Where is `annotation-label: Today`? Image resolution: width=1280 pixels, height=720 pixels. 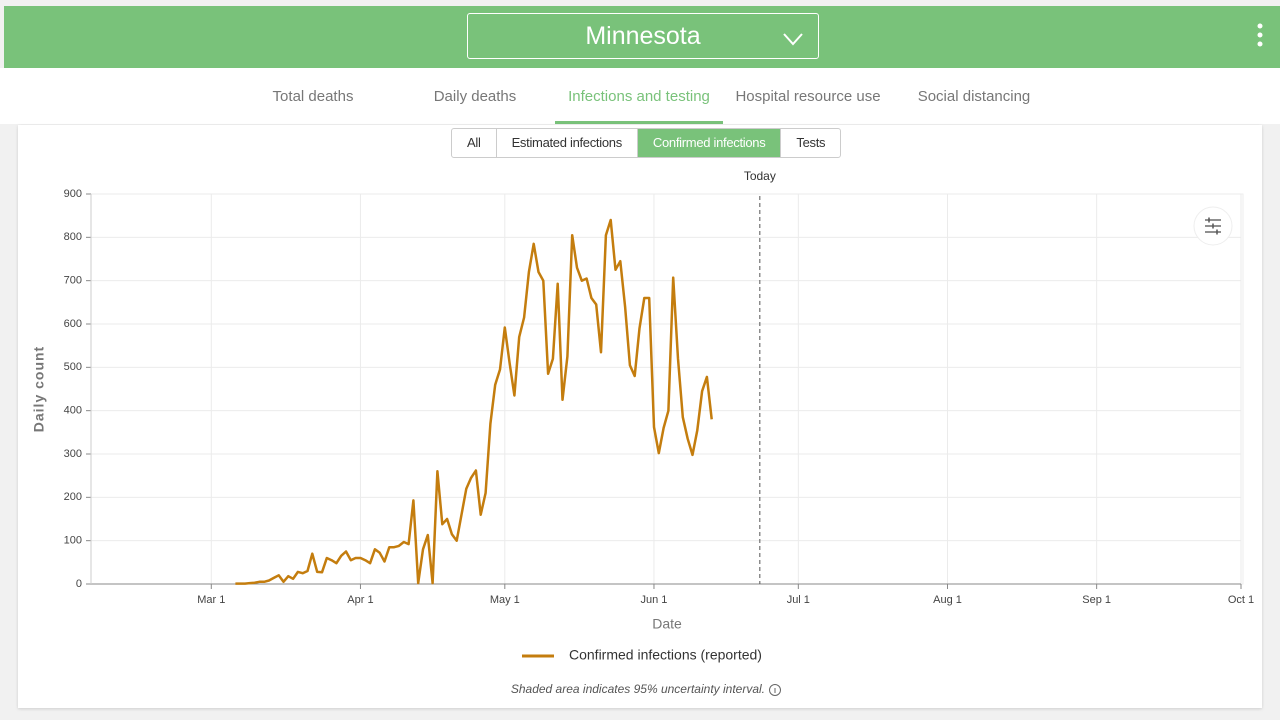
annotation-label: Today is located at coordinates (760, 176).